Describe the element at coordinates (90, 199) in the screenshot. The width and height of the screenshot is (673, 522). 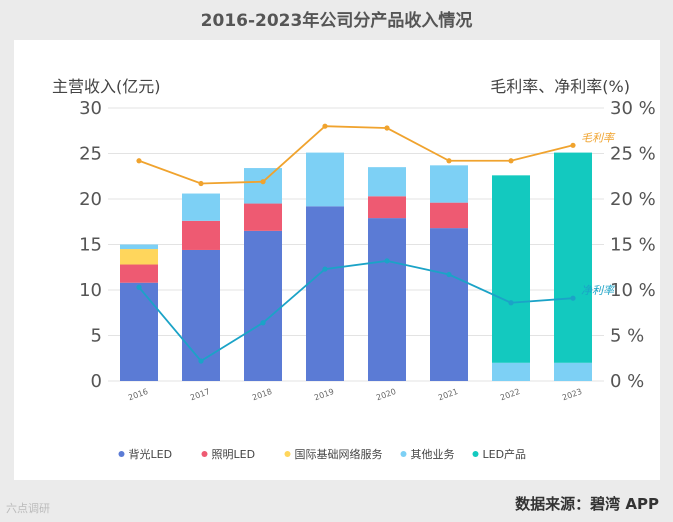
I see `y-tick-label: 20` at that location.